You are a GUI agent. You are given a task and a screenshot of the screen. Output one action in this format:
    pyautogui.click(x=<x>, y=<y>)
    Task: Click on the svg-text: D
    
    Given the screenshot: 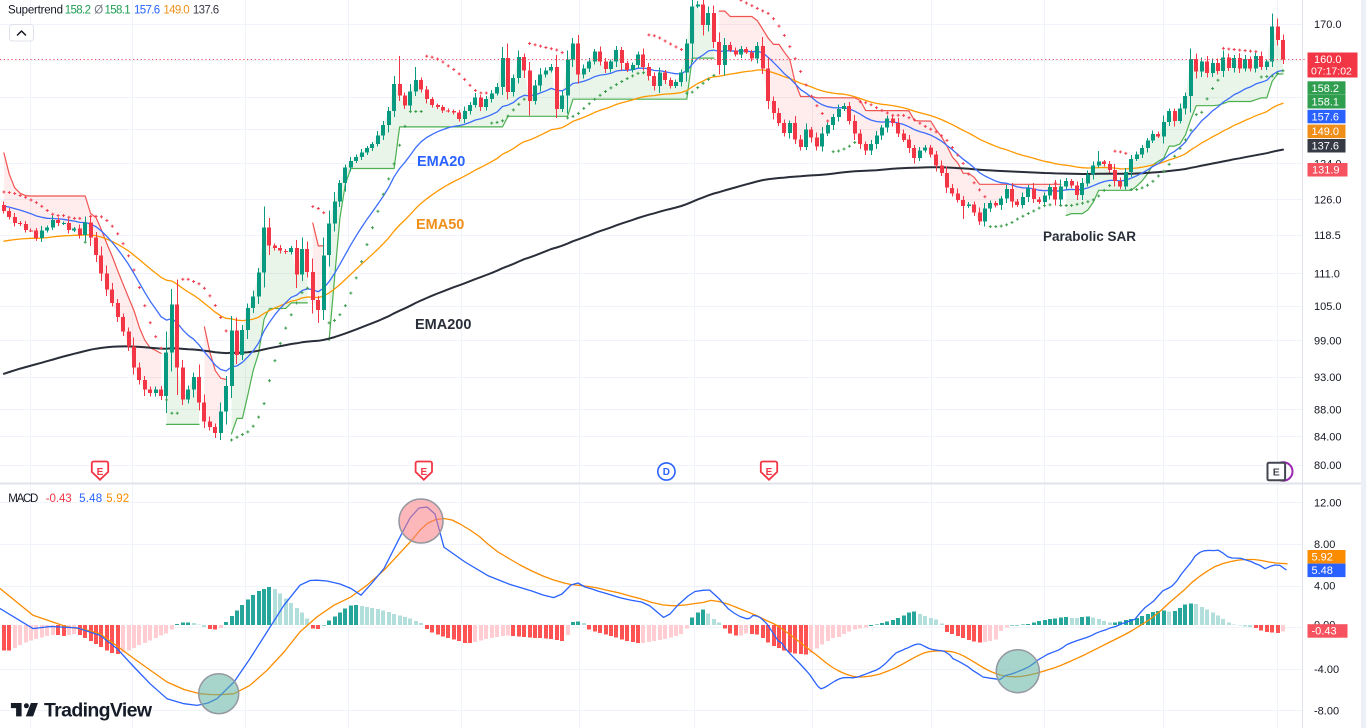 What is the action you would take?
    pyautogui.click(x=666, y=472)
    